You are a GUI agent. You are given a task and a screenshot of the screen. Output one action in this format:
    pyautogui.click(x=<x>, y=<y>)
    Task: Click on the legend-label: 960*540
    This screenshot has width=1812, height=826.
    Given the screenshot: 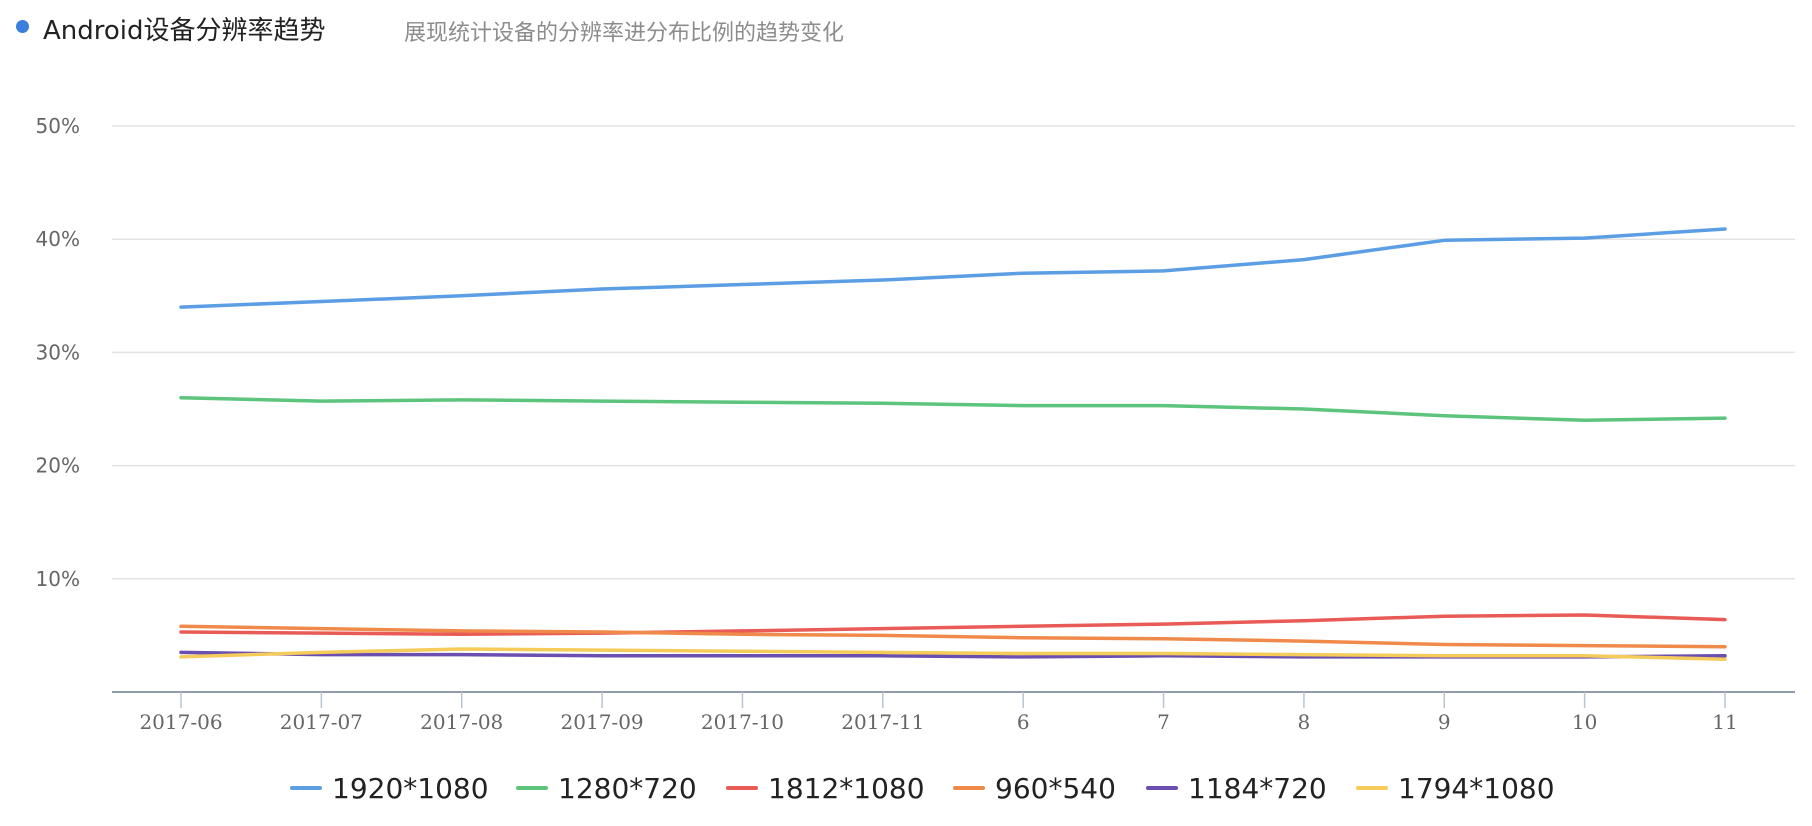 What is the action you would take?
    pyautogui.click(x=1055, y=788)
    